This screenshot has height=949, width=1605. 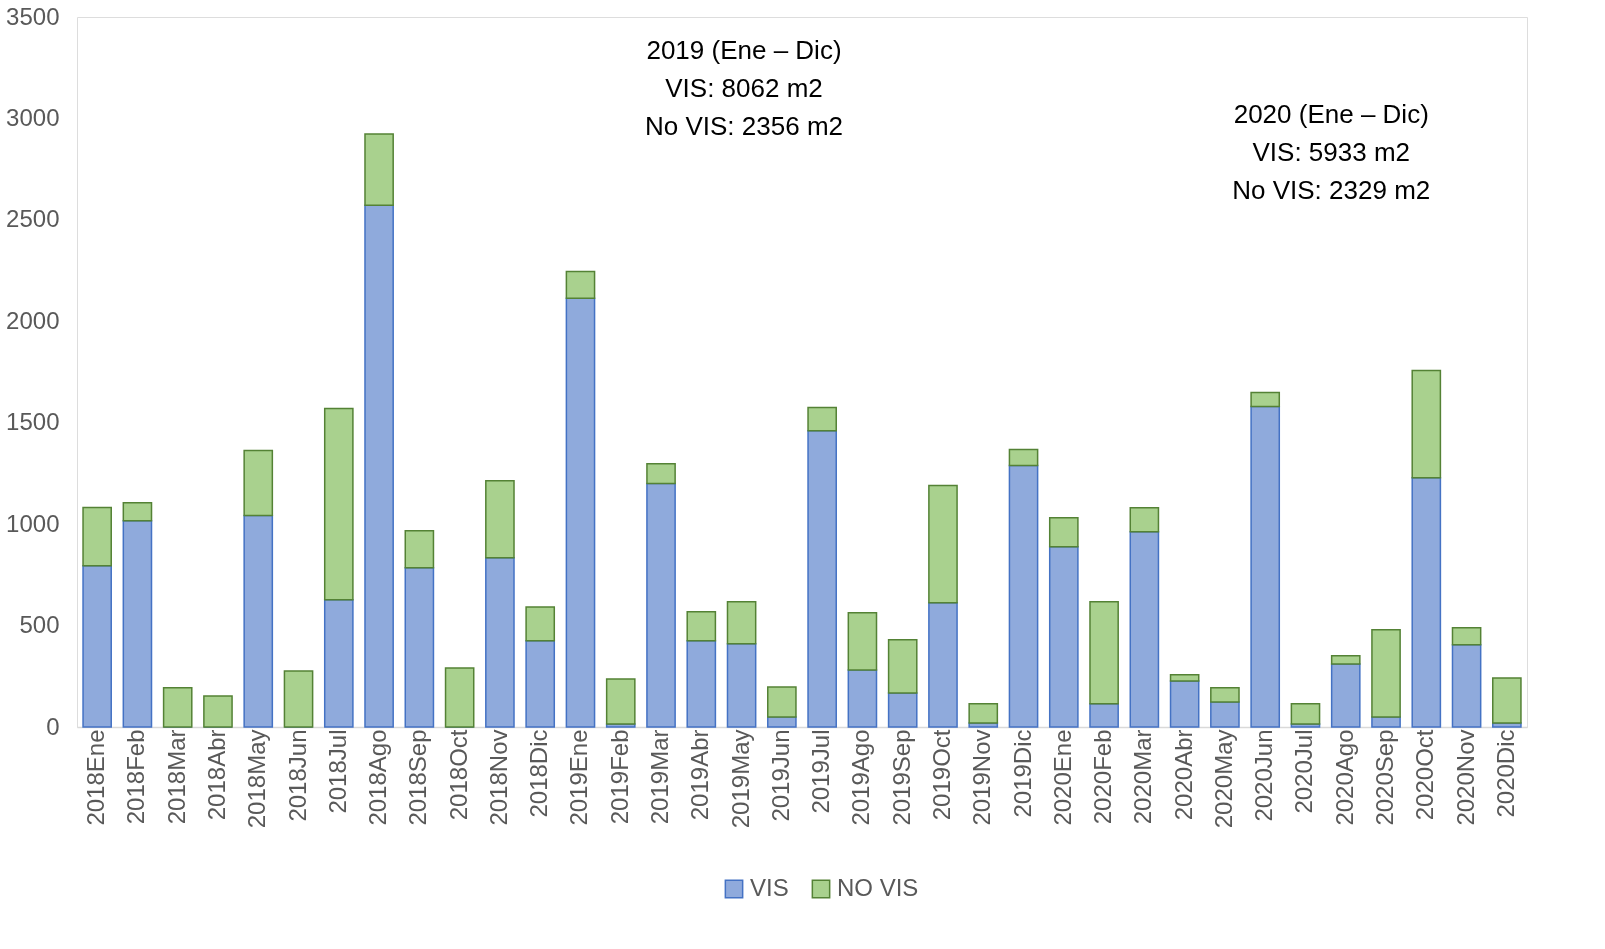 I want to click on x-tick-label: 2019Nov, so click(x=982, y=777).